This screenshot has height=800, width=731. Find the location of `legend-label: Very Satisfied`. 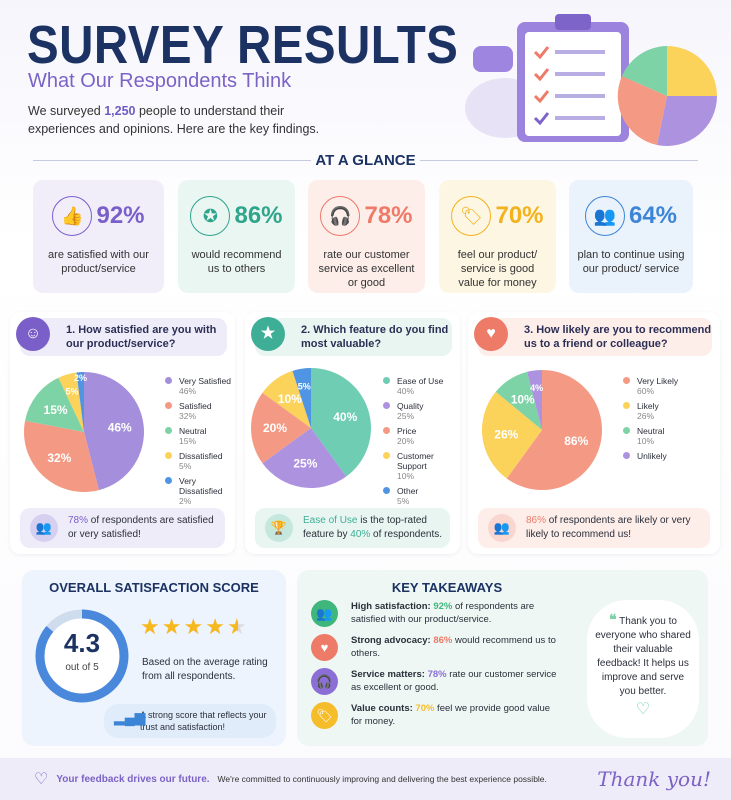

legend-label: Very Satisfied is located at coordinates (205, 381).